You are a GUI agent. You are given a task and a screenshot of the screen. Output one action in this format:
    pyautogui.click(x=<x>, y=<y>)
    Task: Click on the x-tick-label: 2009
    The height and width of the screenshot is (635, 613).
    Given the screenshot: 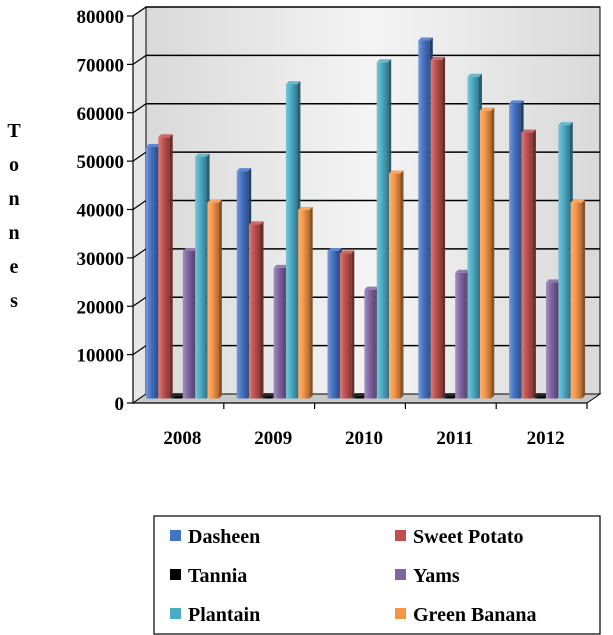 What is the action you would take?
    pyautogui.click(x=273, y=438)
    